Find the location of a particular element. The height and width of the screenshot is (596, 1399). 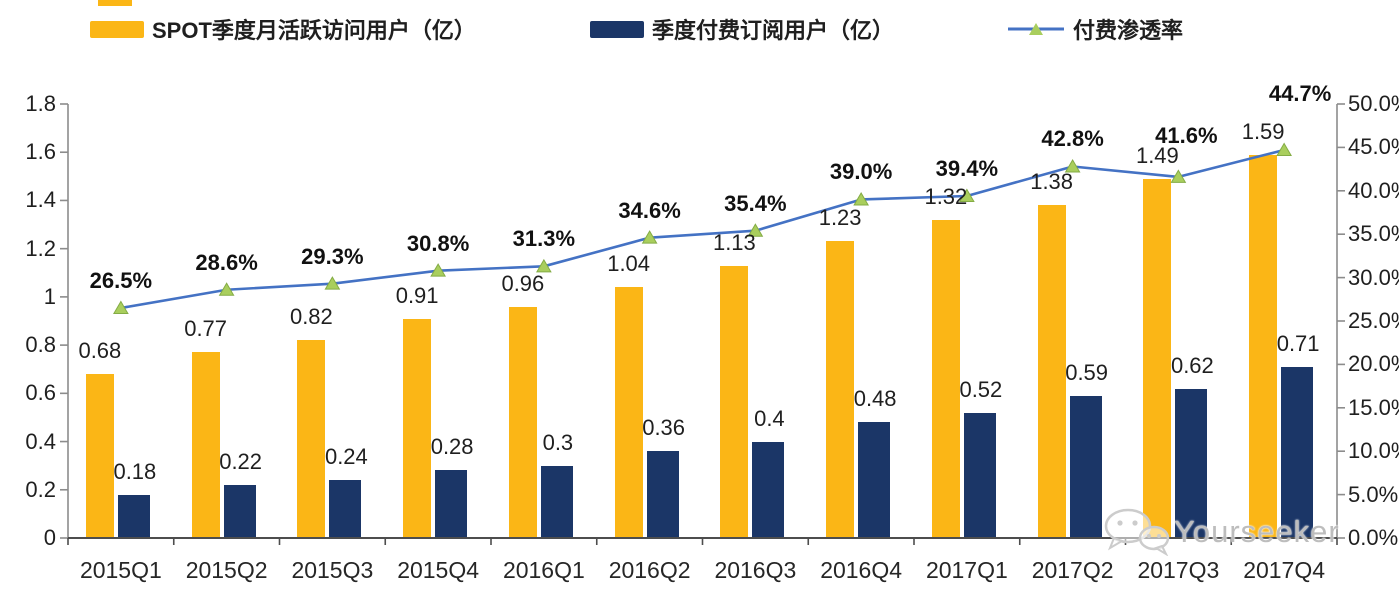

subscriber-bar-value-label: 0.59 is located at coordinates (1087, 372).